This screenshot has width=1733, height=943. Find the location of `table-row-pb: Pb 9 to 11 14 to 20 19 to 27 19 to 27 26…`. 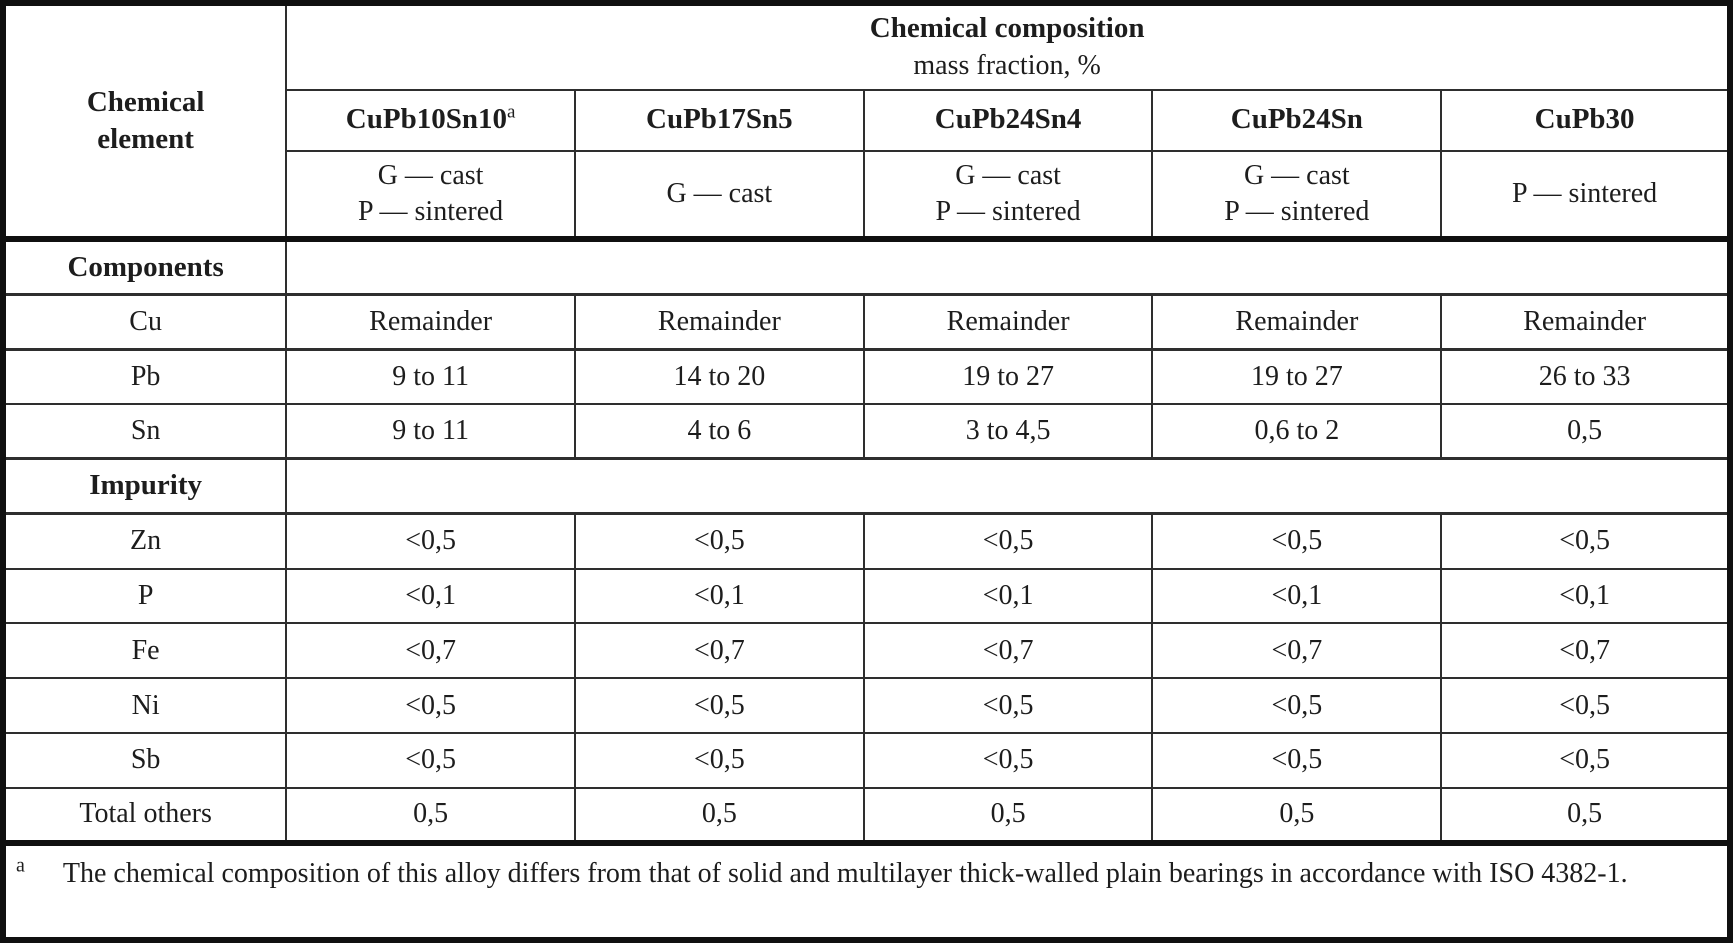

table-row-pb: Pb 9 to 11 14 to 20 19 to 27 19 to 27 26… is located at coordinates (866, 376).